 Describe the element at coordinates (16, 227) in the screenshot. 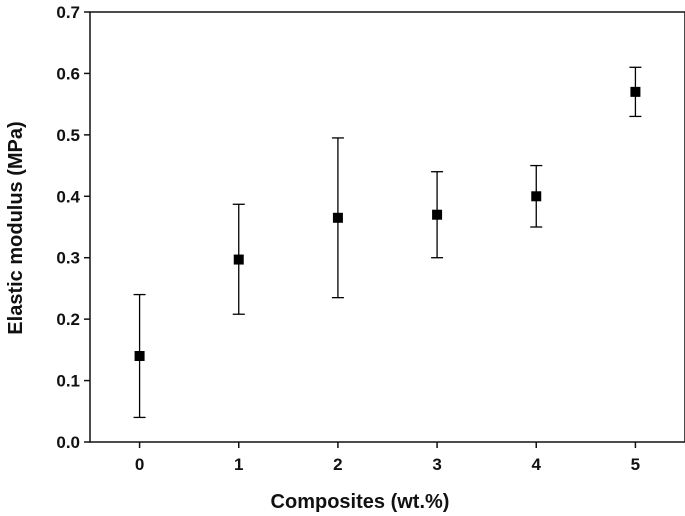

I see `y-axis-title: Elastic modulus (MPa)` at that location.